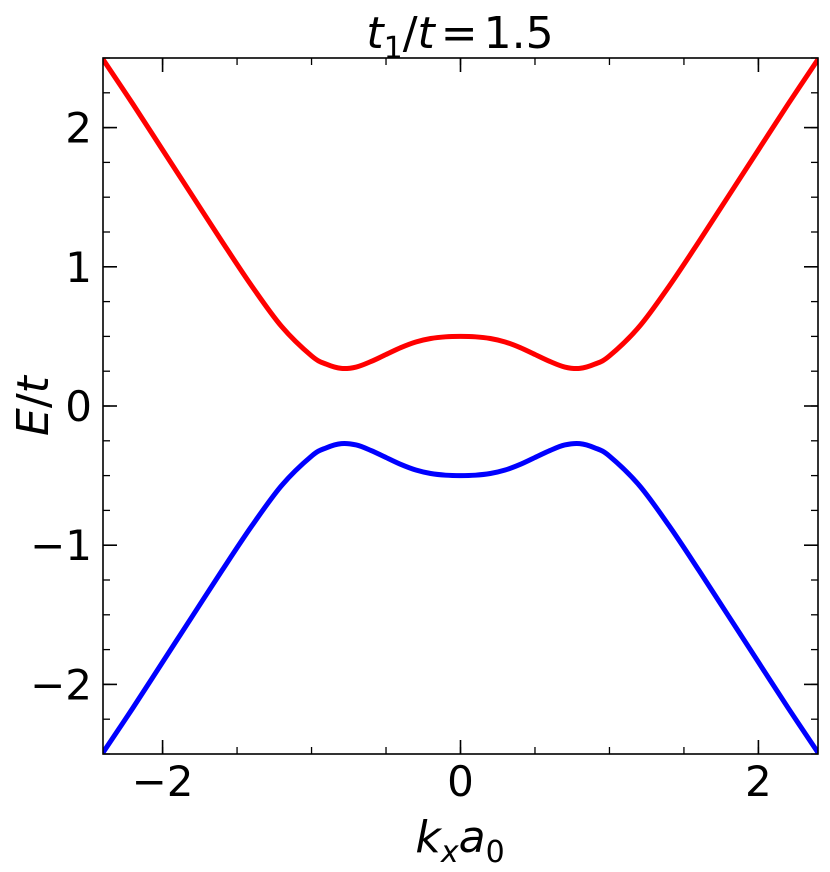  I want to click on y-axis-label: E/t, so click(33, 405).